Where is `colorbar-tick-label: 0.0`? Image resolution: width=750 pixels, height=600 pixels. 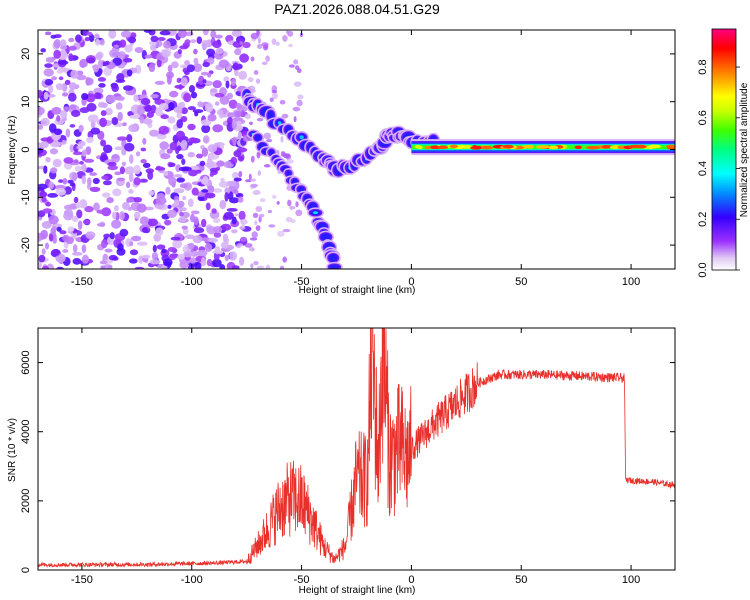 colorbar-tick-label: 0.0 is located at coordinates (703, 269).